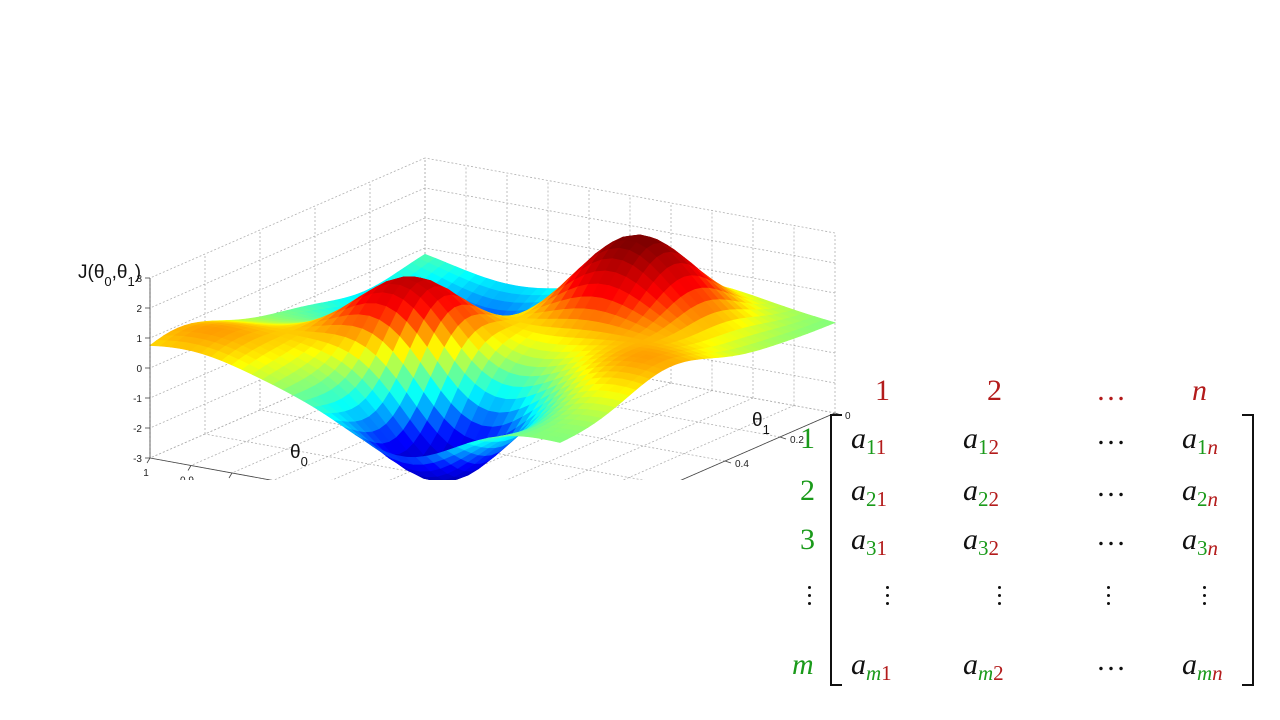 The image size is (1280, 720). Describe the element at coordinates (807, 490) in the screenshot. I see `row-header: 2` at that location.